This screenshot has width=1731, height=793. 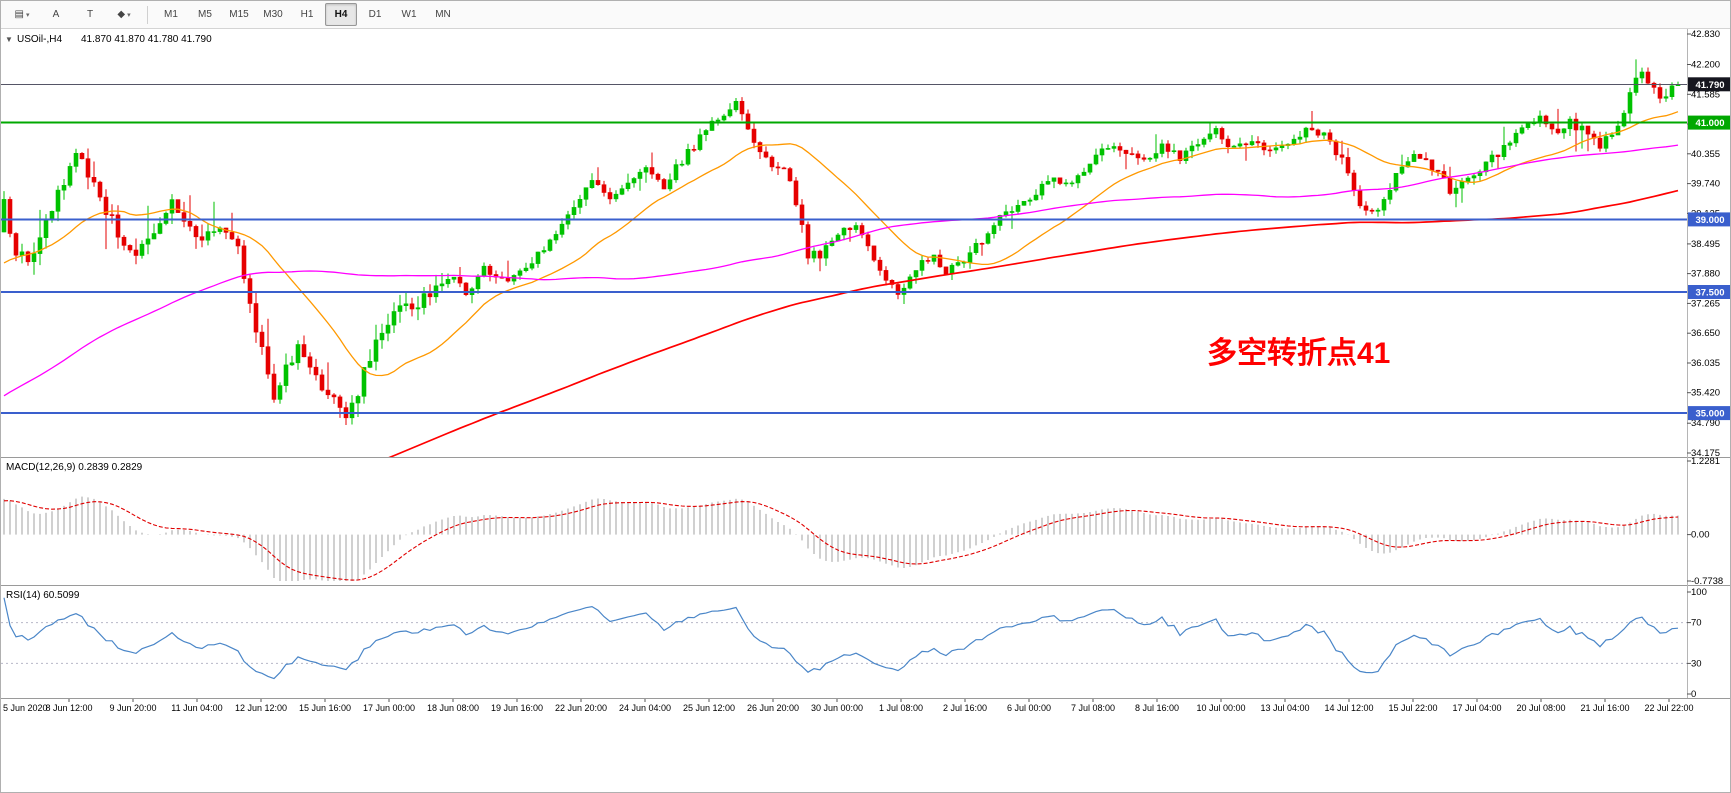 I want to click on time-axis-label: 21 Jul 16:00, so click(x=1604, y=708).